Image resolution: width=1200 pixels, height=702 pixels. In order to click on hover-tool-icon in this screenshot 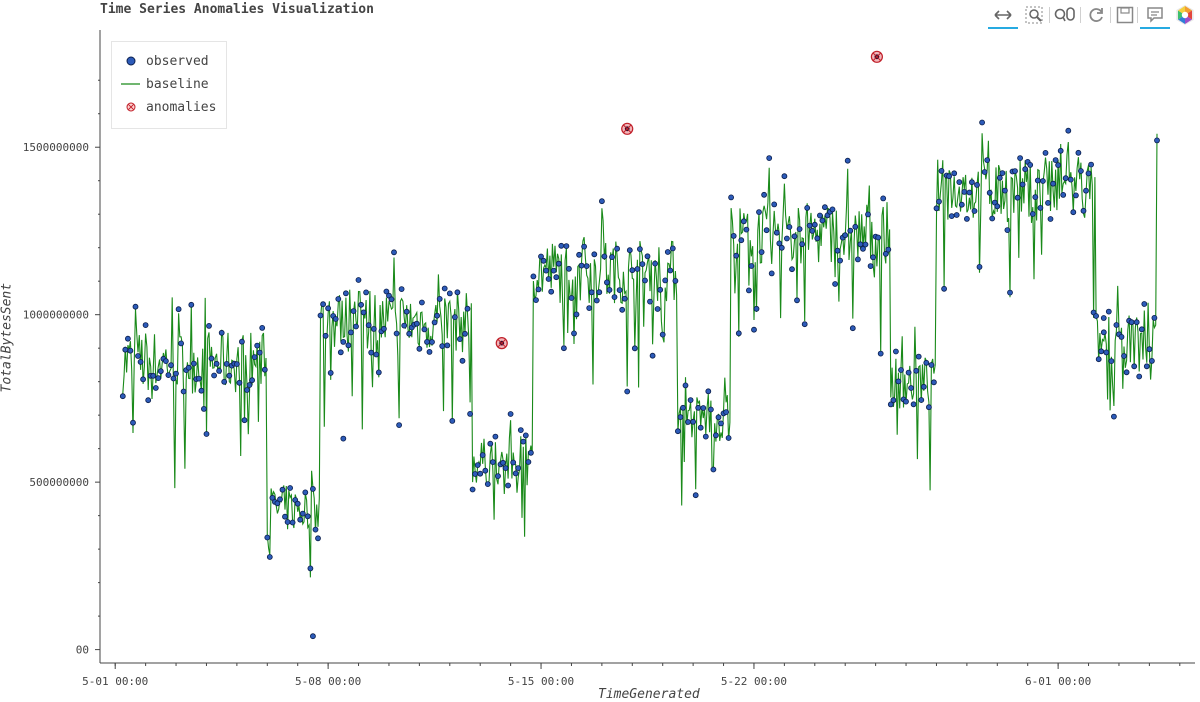, I will do `click(1155, 15)`.